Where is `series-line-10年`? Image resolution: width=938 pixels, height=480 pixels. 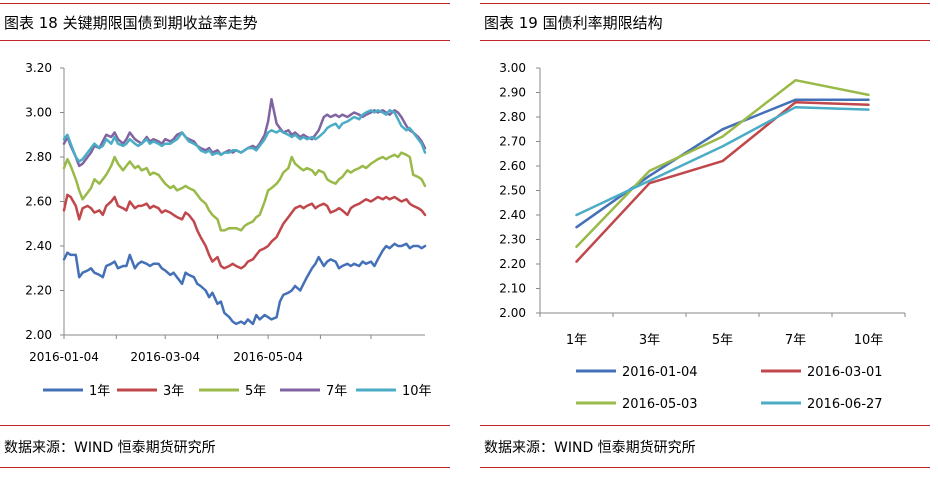
series-line-10年 is located at coordinates (244, 136).